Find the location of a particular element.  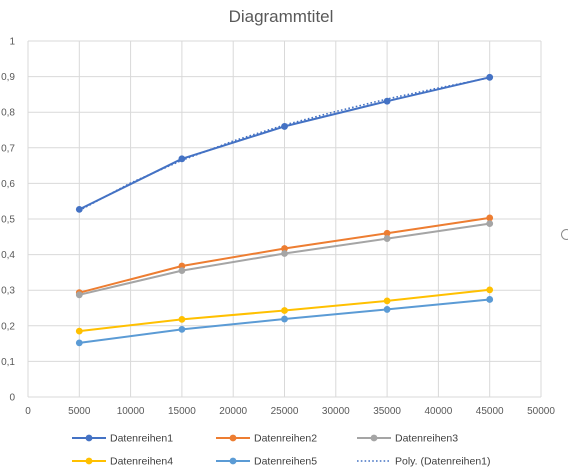

chart-title: Diagrammtitel is located at coordinates (281, 16).